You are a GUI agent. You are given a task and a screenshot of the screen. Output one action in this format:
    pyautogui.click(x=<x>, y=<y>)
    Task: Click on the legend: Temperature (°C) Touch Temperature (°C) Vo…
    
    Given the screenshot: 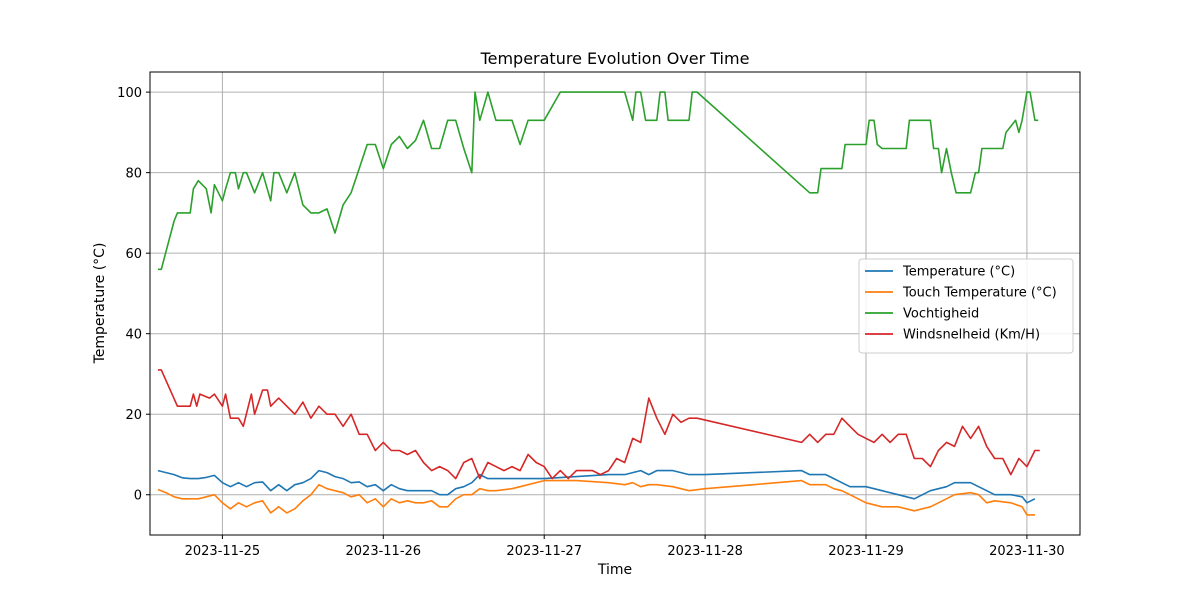 What is the action you would take?
    pyautogui.click(x=966, y=306)
    